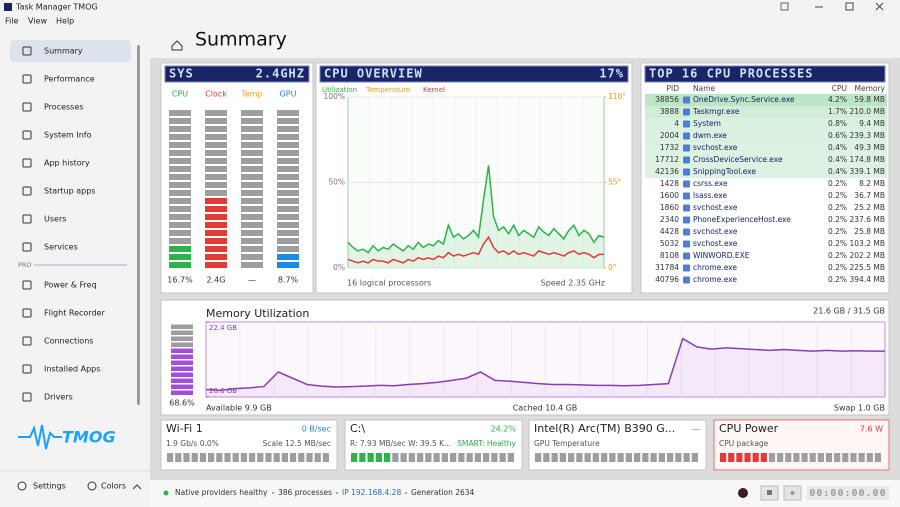 The image size is (900, 507). Describe the element at coordinates (669, 219) in the screenshot. I see `process-cell: 2340` at that location.